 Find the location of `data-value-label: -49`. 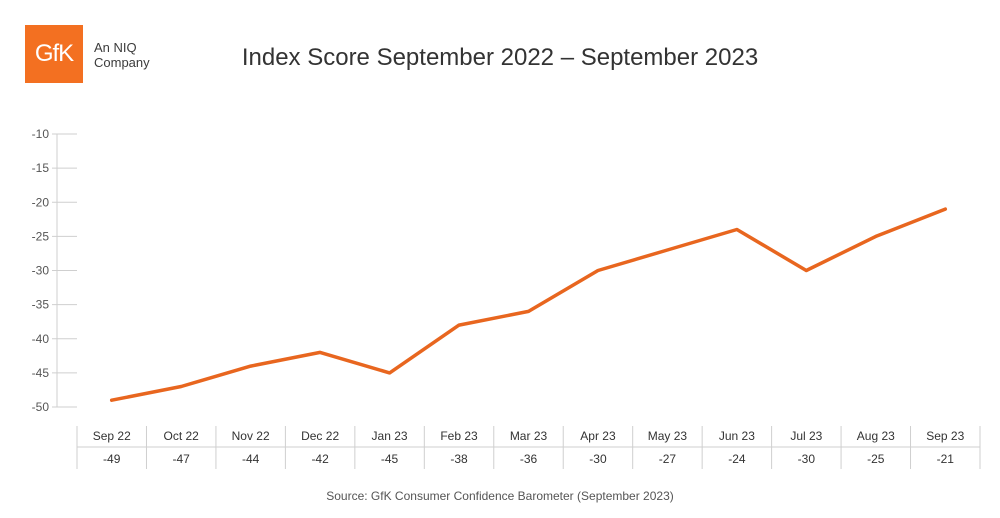

data-value-label: -49 is located at coordinates (112, 459).